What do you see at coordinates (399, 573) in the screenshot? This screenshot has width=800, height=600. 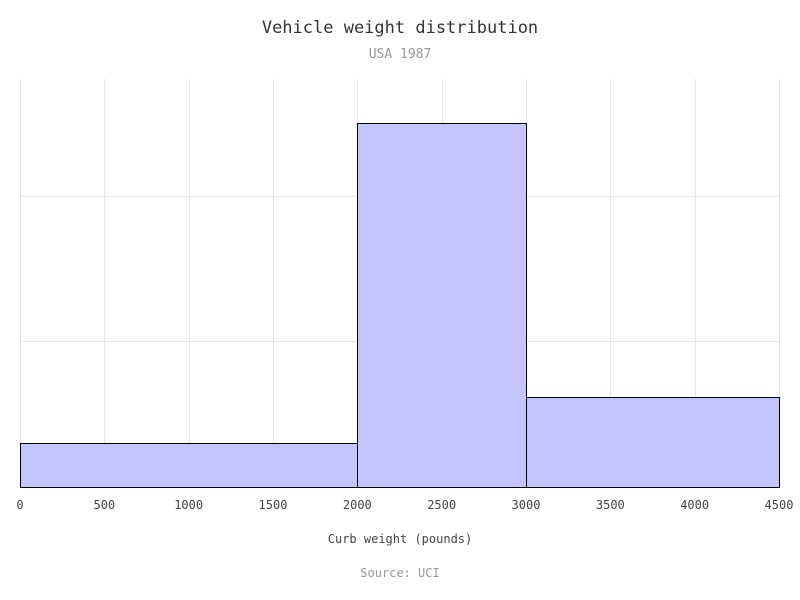 I see `chart-source: Source: UCI` at bounding box center [399, 573].